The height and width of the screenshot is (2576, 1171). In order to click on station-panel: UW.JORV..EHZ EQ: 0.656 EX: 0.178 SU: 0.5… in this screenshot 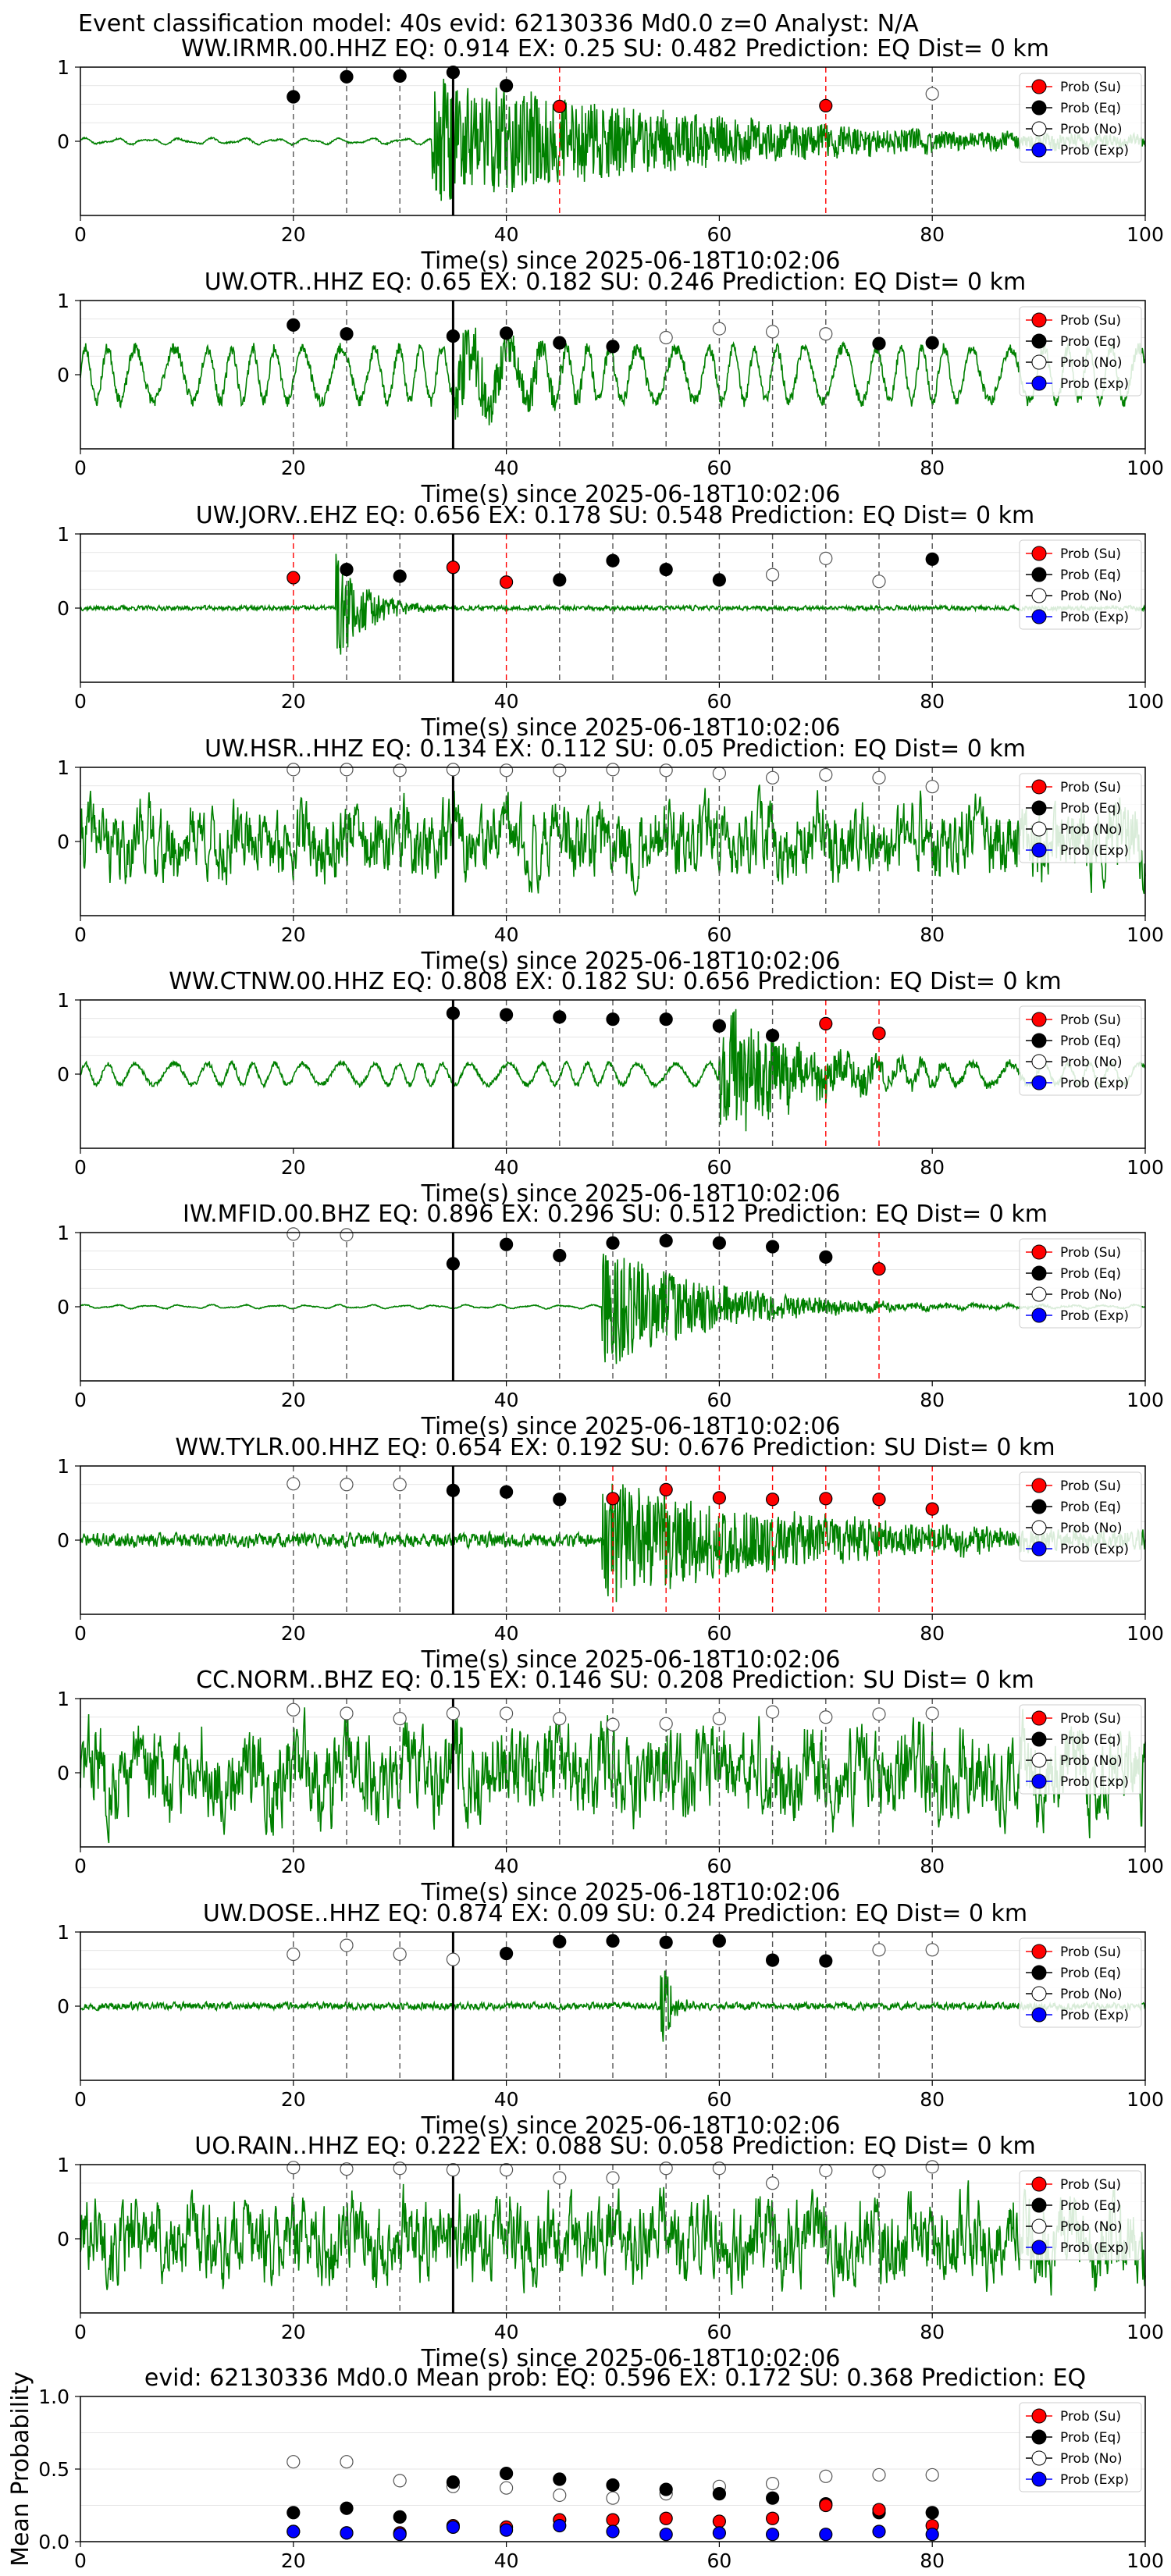, I will do `click(610, 622)`.